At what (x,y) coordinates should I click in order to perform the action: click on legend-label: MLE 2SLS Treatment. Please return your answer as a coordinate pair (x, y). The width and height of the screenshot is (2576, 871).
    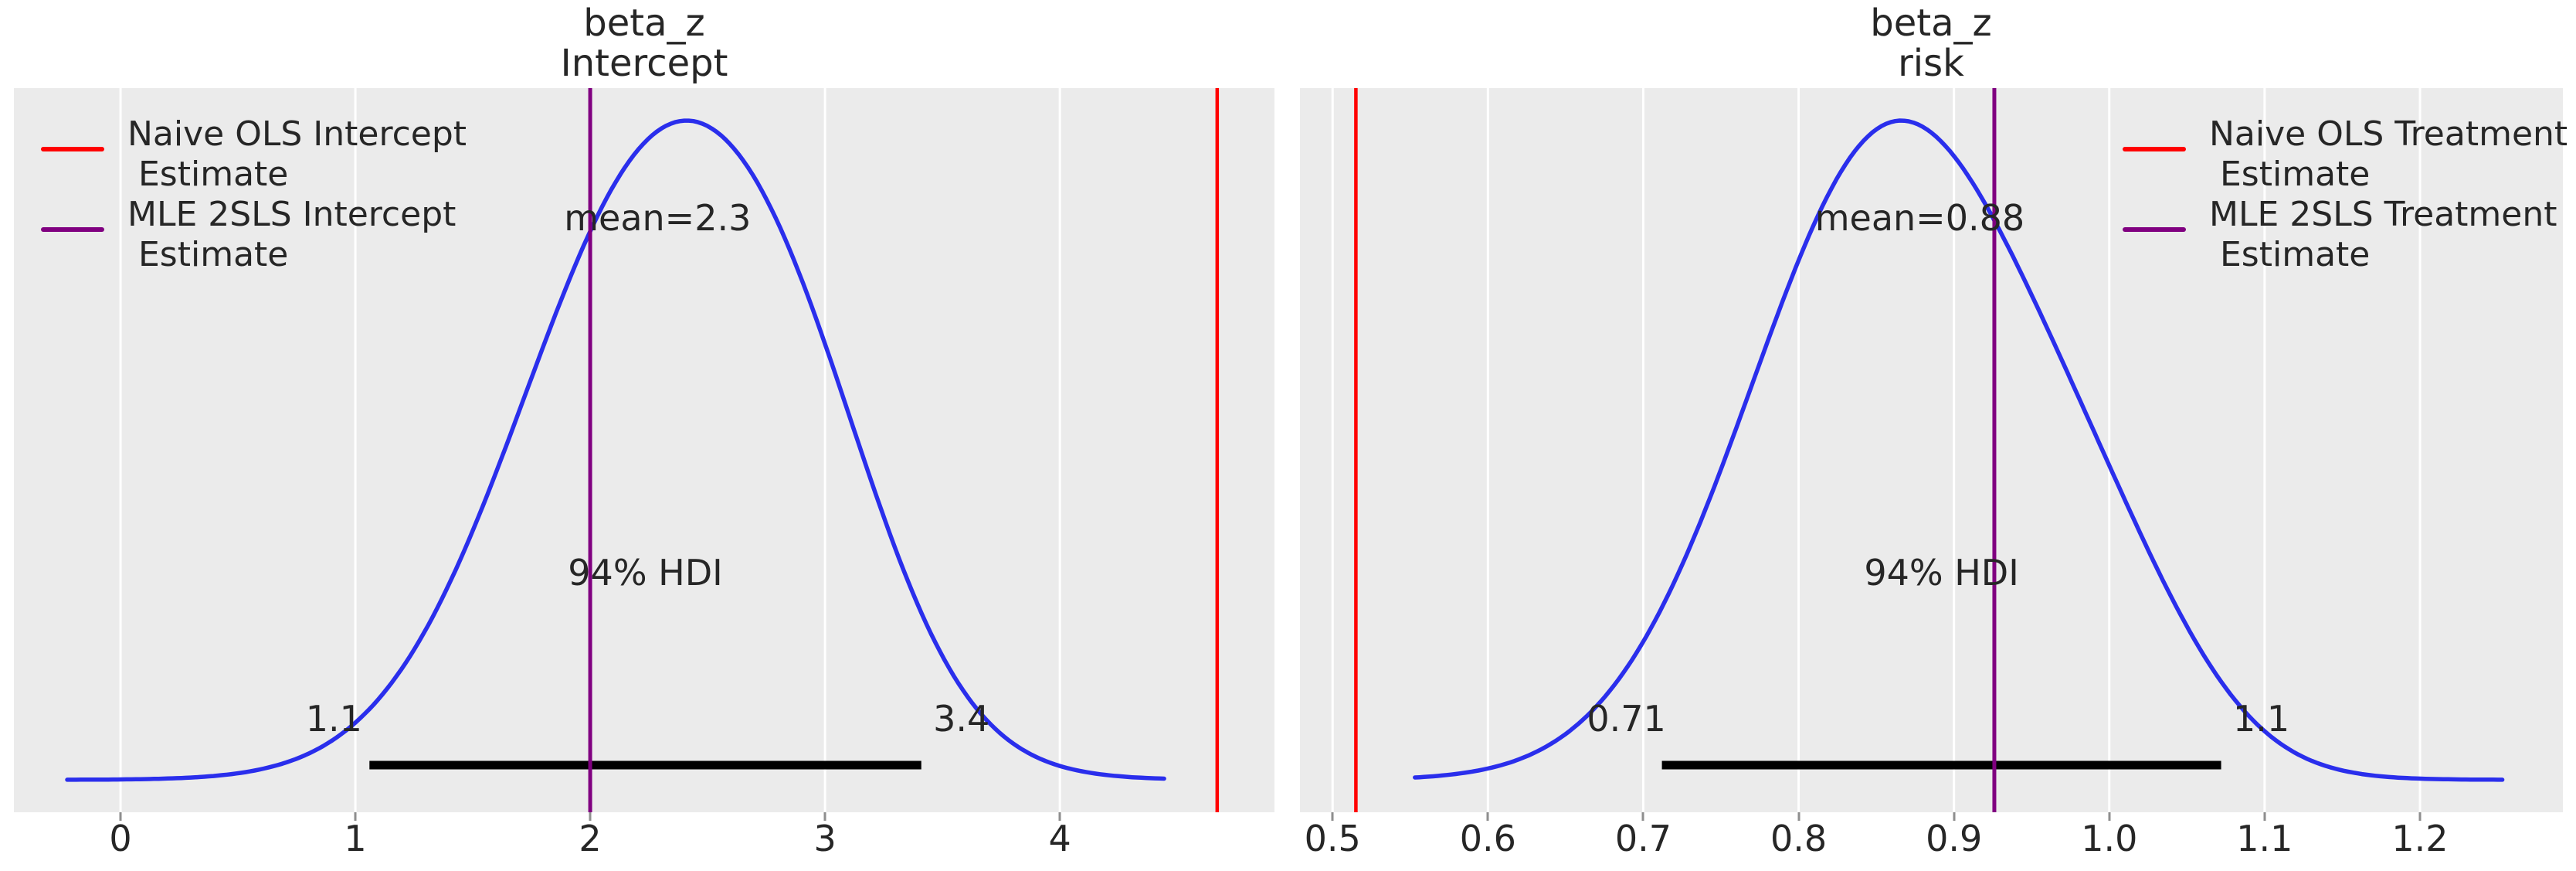
    Looking at the image, I should click on (2383, 215).